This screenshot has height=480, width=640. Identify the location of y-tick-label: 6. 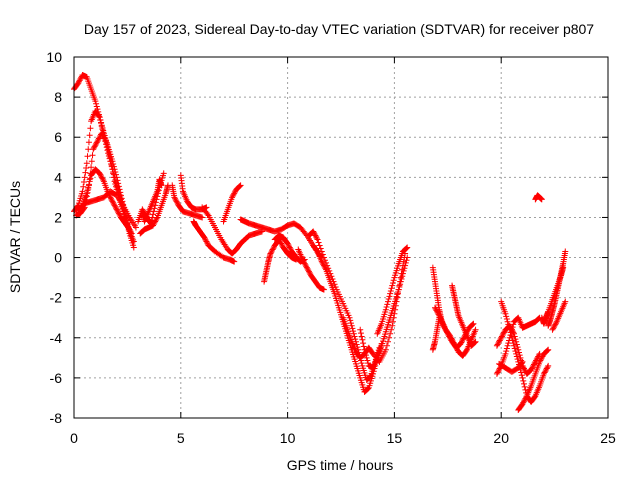
(58, 137).